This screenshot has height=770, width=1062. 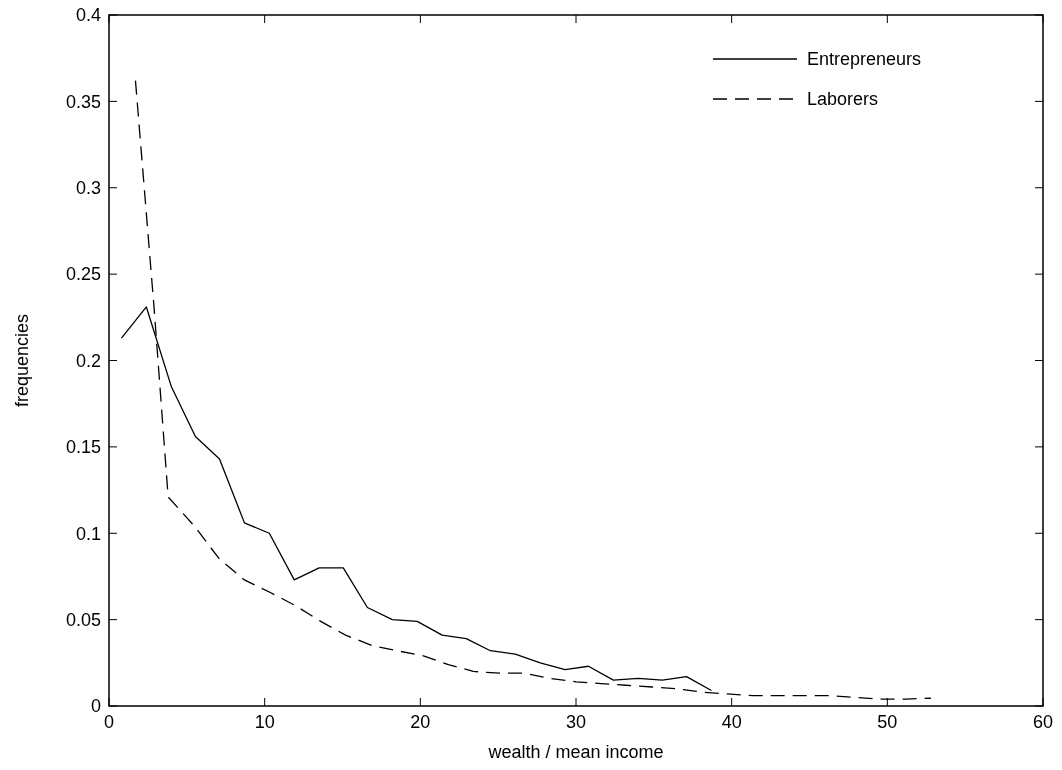 What do you see at coordinates (95, 706) in the screenshot?
I see `y-tick-label: 0` at bounding box center [95, 706].